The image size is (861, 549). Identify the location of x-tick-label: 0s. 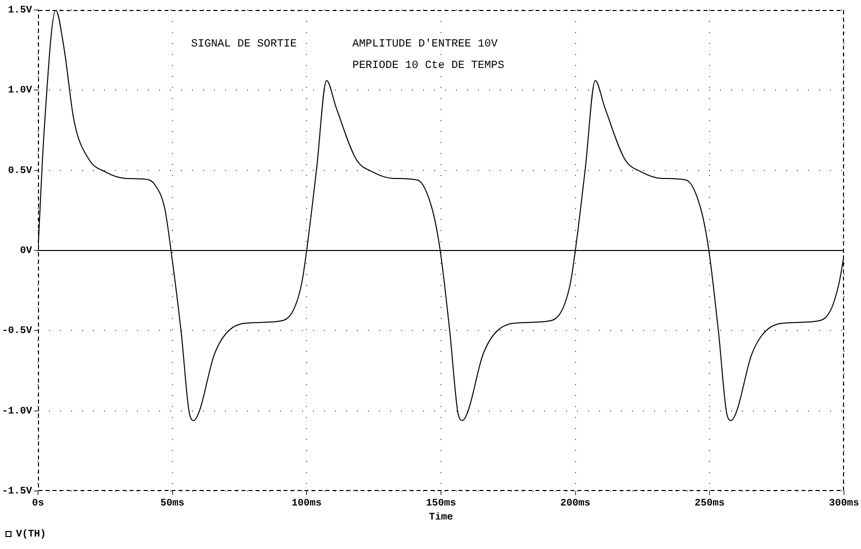
(38, 504).